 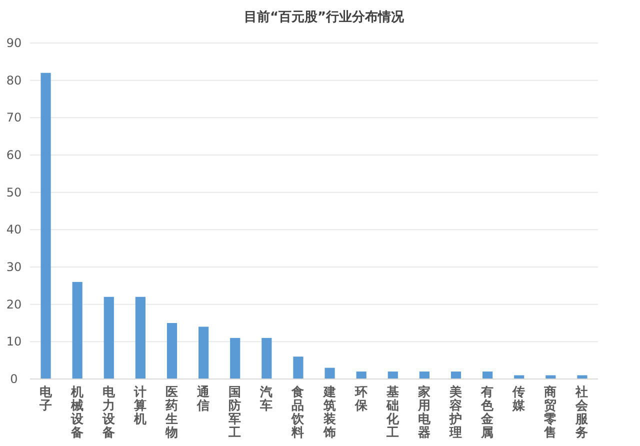 I want to click on x-tick-label: 建筑装饰, so click(x=329, y=412).